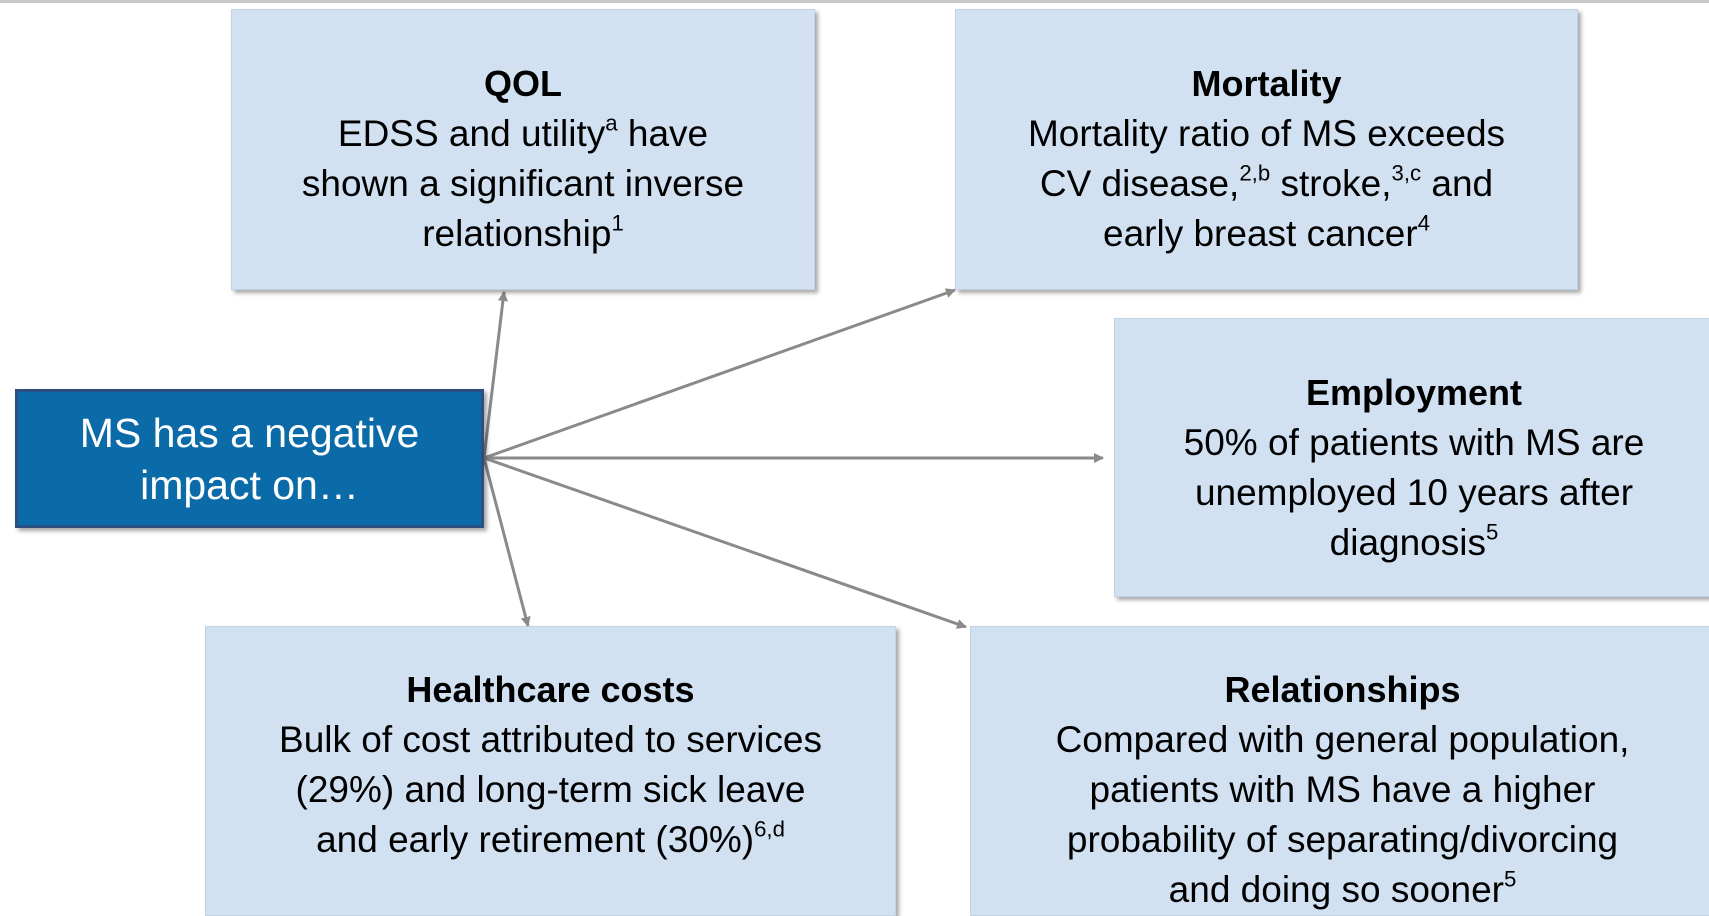 Image resolution: width=1709 pixels, height=916 pixels. Describe the element at coordinates (769, 829) in the screenshot. I see `superscript: 6,d` at that location.